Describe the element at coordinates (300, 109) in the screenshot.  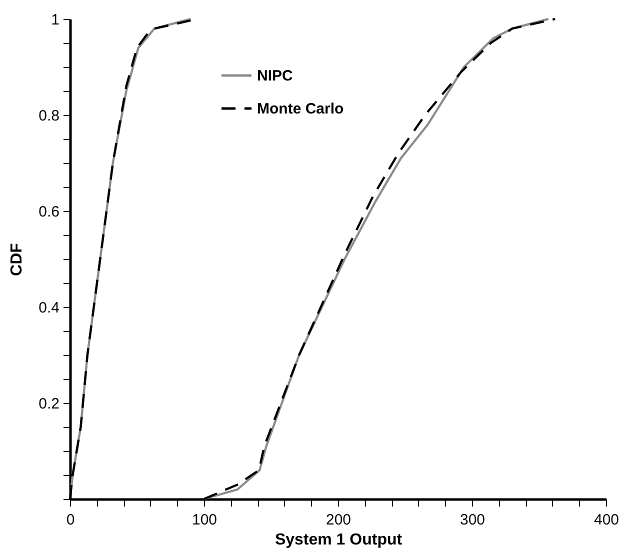
I see `legend-label: Monte Carlo` at that location.